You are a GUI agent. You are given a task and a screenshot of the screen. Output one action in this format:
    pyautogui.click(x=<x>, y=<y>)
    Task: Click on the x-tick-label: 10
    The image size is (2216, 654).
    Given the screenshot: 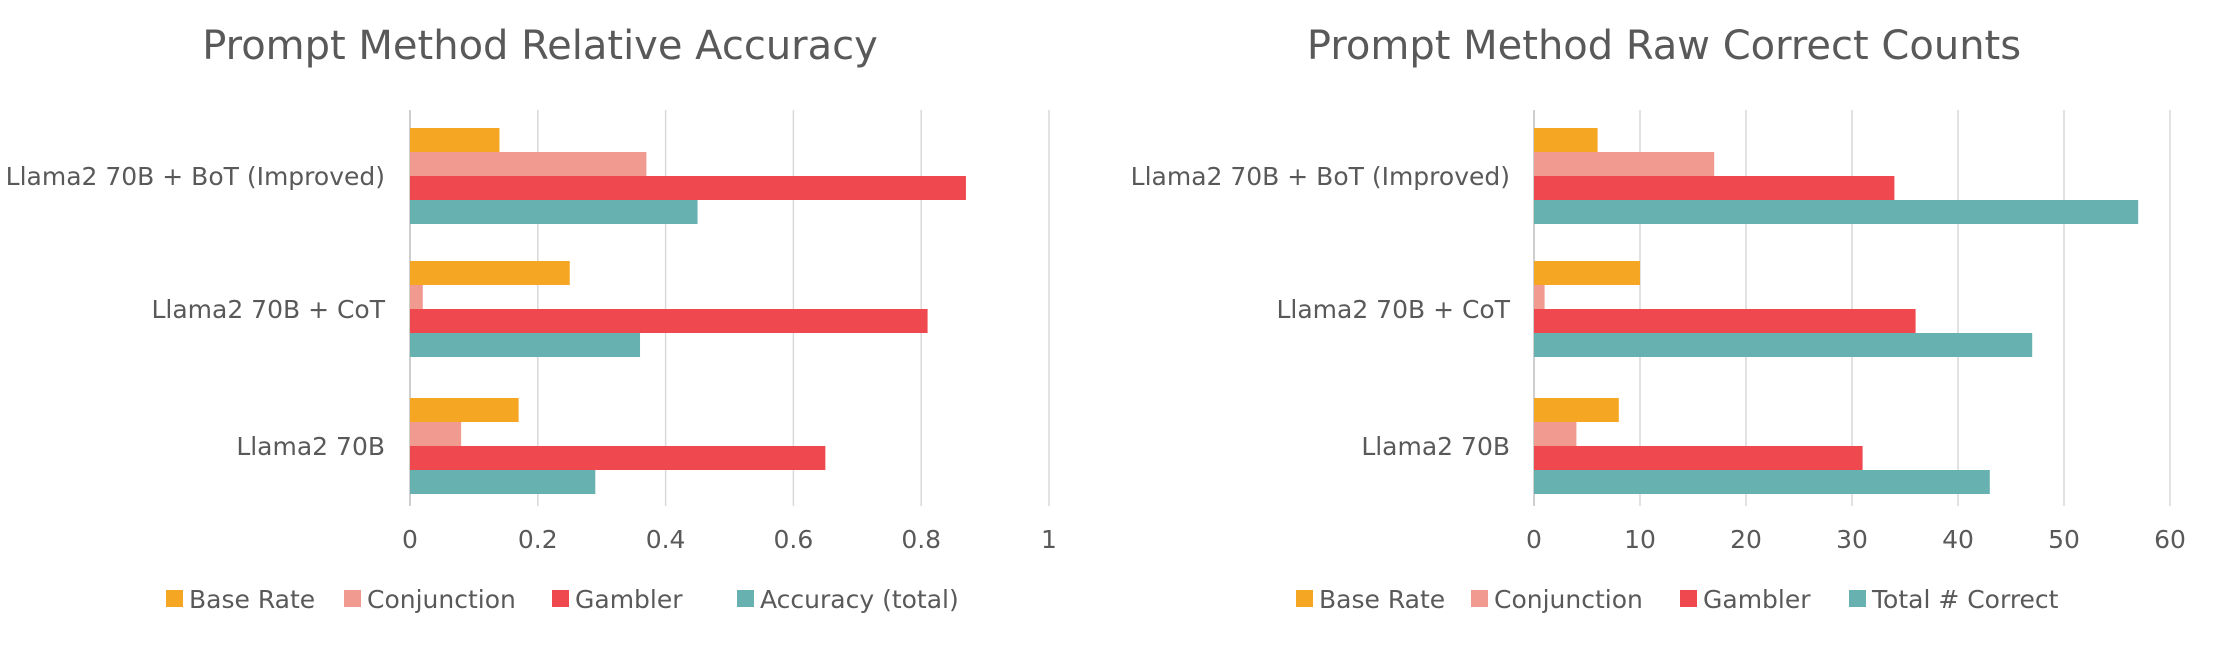 What is the action you would take?
    pyautogui.click(x=1640, y=539)
    